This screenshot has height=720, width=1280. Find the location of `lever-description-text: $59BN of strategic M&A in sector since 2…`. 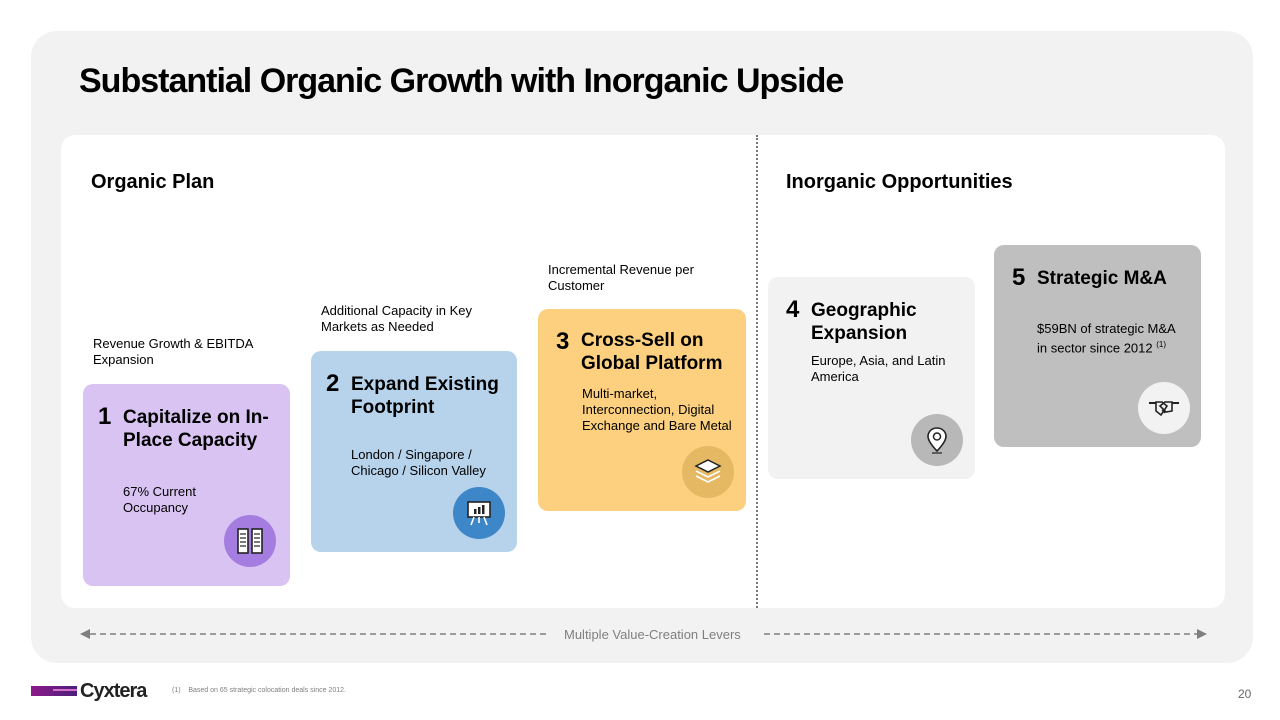

lever-description-text: $59BN of strategic M&A in sector since 2… is located at coordinates (1106, 338).